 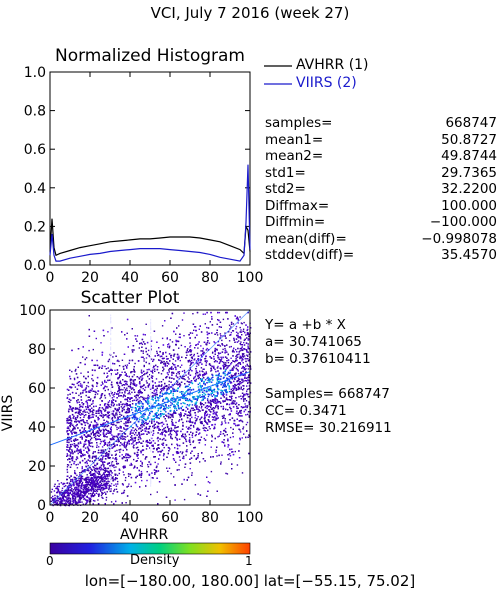 What do you see at coordinates (41, 506) in the screenshot?
I see `scatter-ytick-label: 0` at bounding box center [41, 506].